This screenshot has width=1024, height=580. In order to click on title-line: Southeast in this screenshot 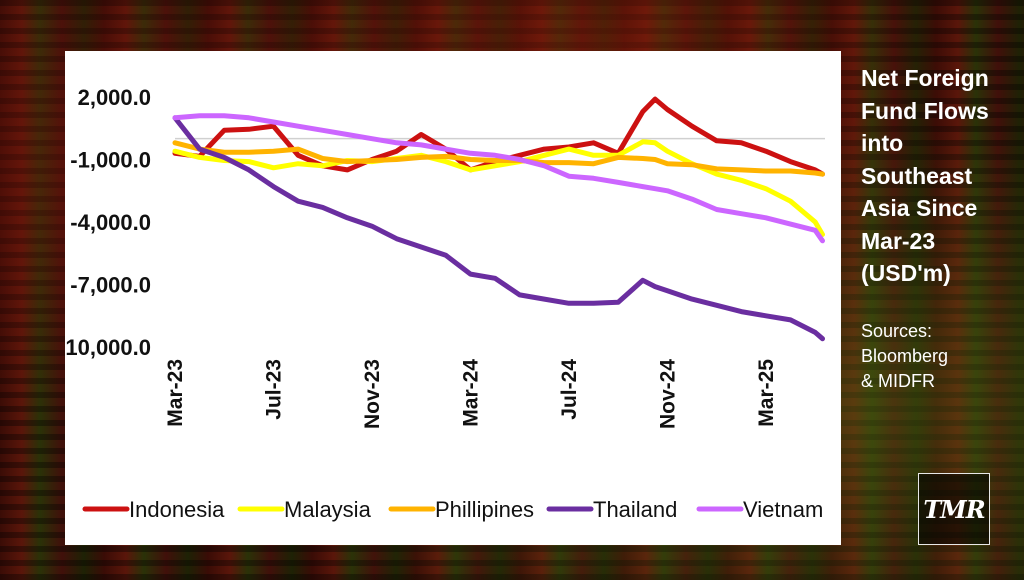, I will do `click(917, 175)`.